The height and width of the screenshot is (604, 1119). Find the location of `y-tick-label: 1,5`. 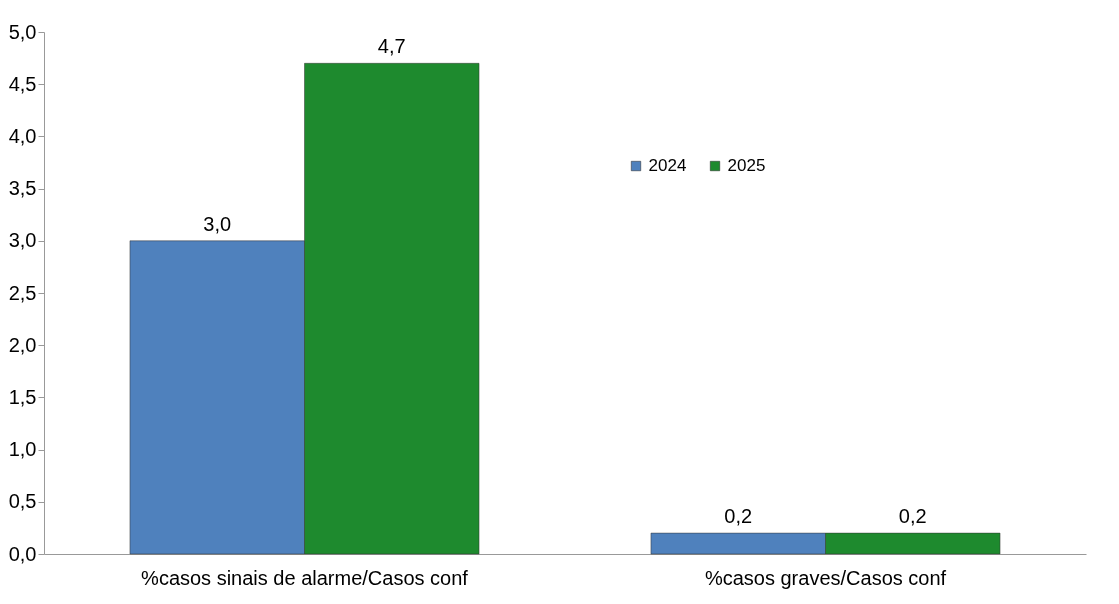

y-tick-label: 1,5 is located at coordinates (22, 396).